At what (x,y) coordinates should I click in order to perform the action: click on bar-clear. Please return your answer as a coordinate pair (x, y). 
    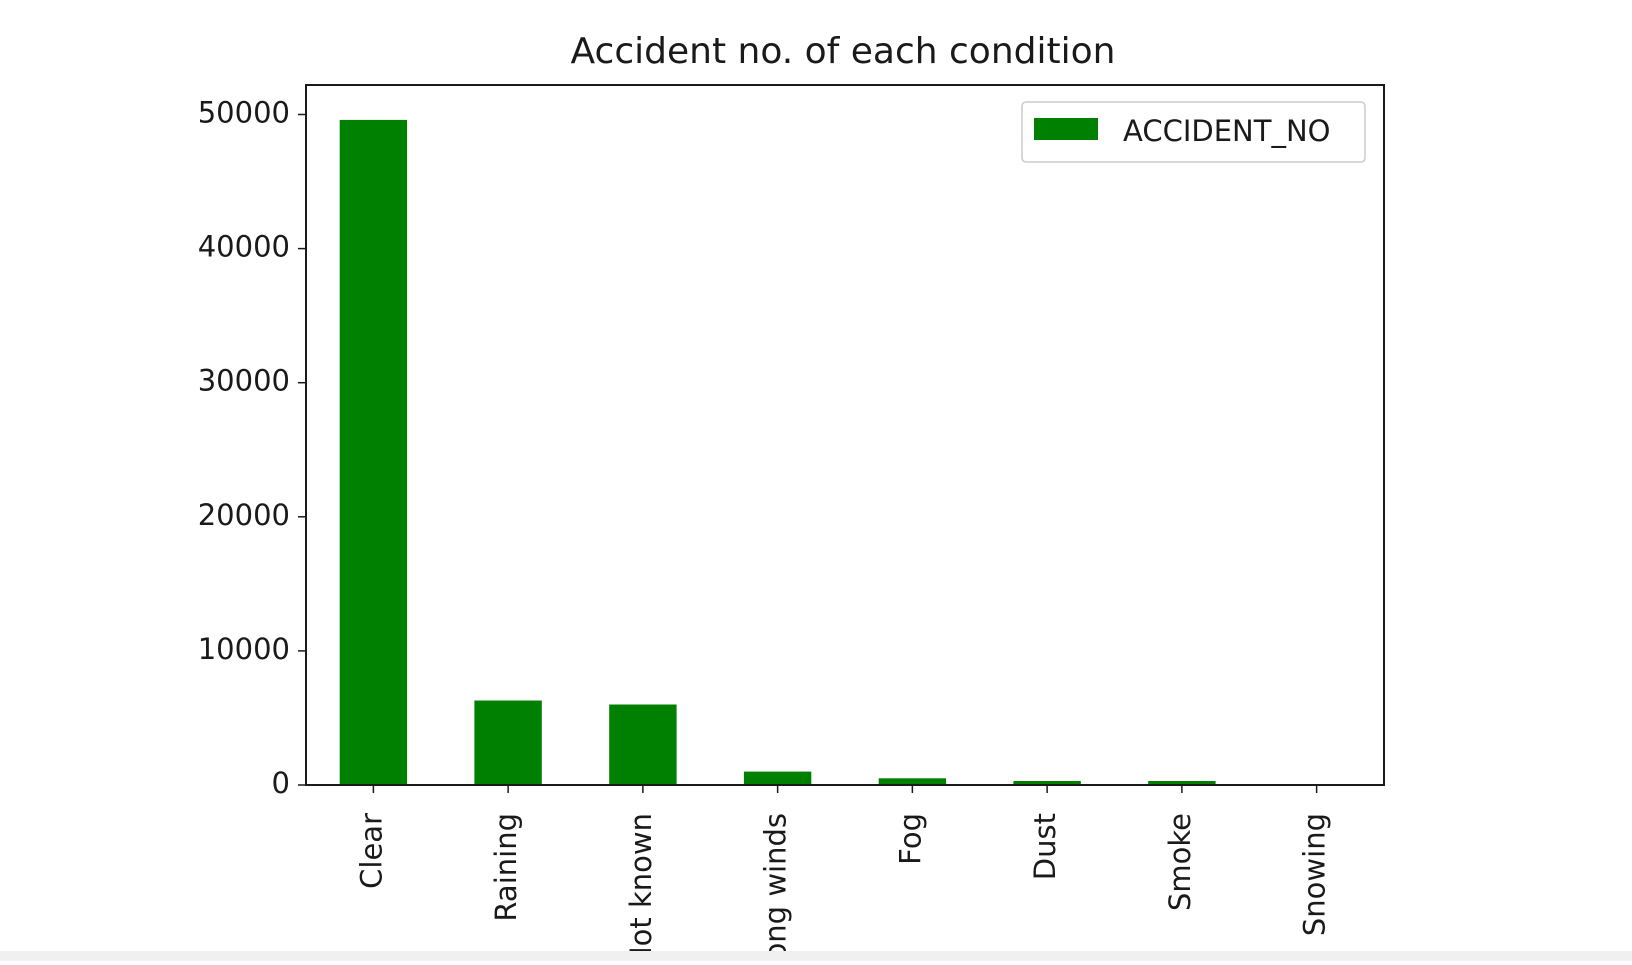
    Looking at the image, I should click on (373, 452).